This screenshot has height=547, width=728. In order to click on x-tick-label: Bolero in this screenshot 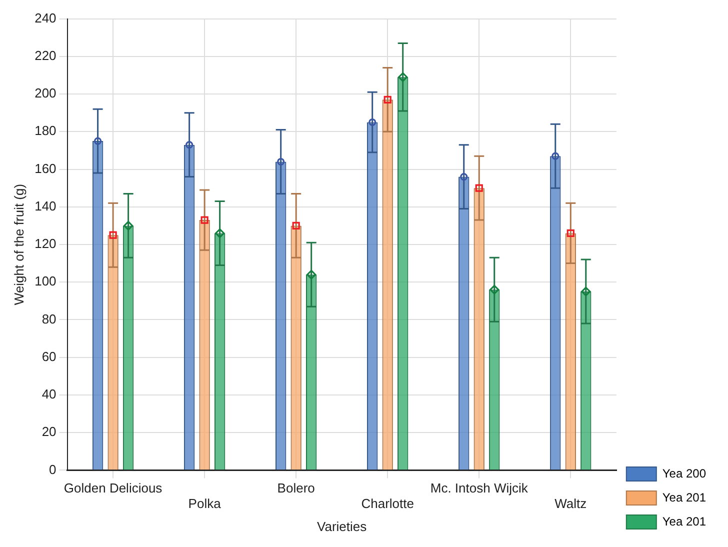, I will do `click(296, 488)`.